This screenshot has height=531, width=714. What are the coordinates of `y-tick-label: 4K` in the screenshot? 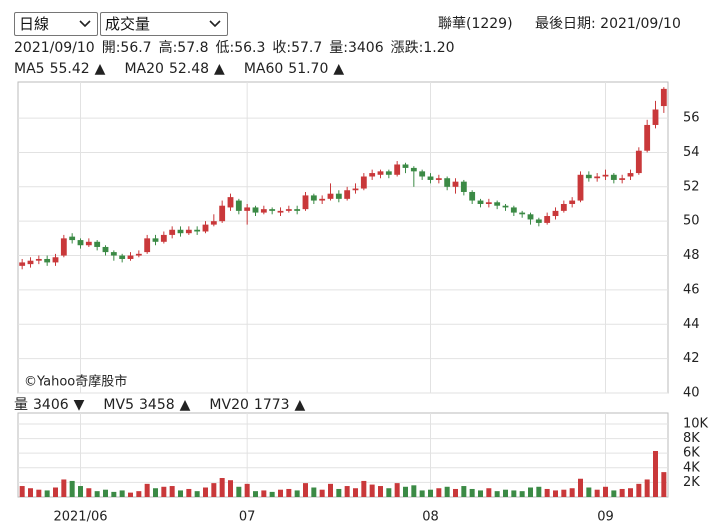 It's located at (691, 467).